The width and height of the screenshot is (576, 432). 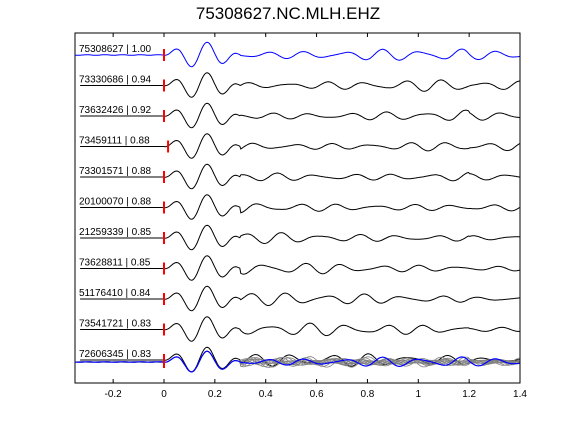 What do you see at coordinates (115, 324) in the screenshot?
I see `trace-label-73541721: 73541721 | 0.83` at bounding box center [115, 324].